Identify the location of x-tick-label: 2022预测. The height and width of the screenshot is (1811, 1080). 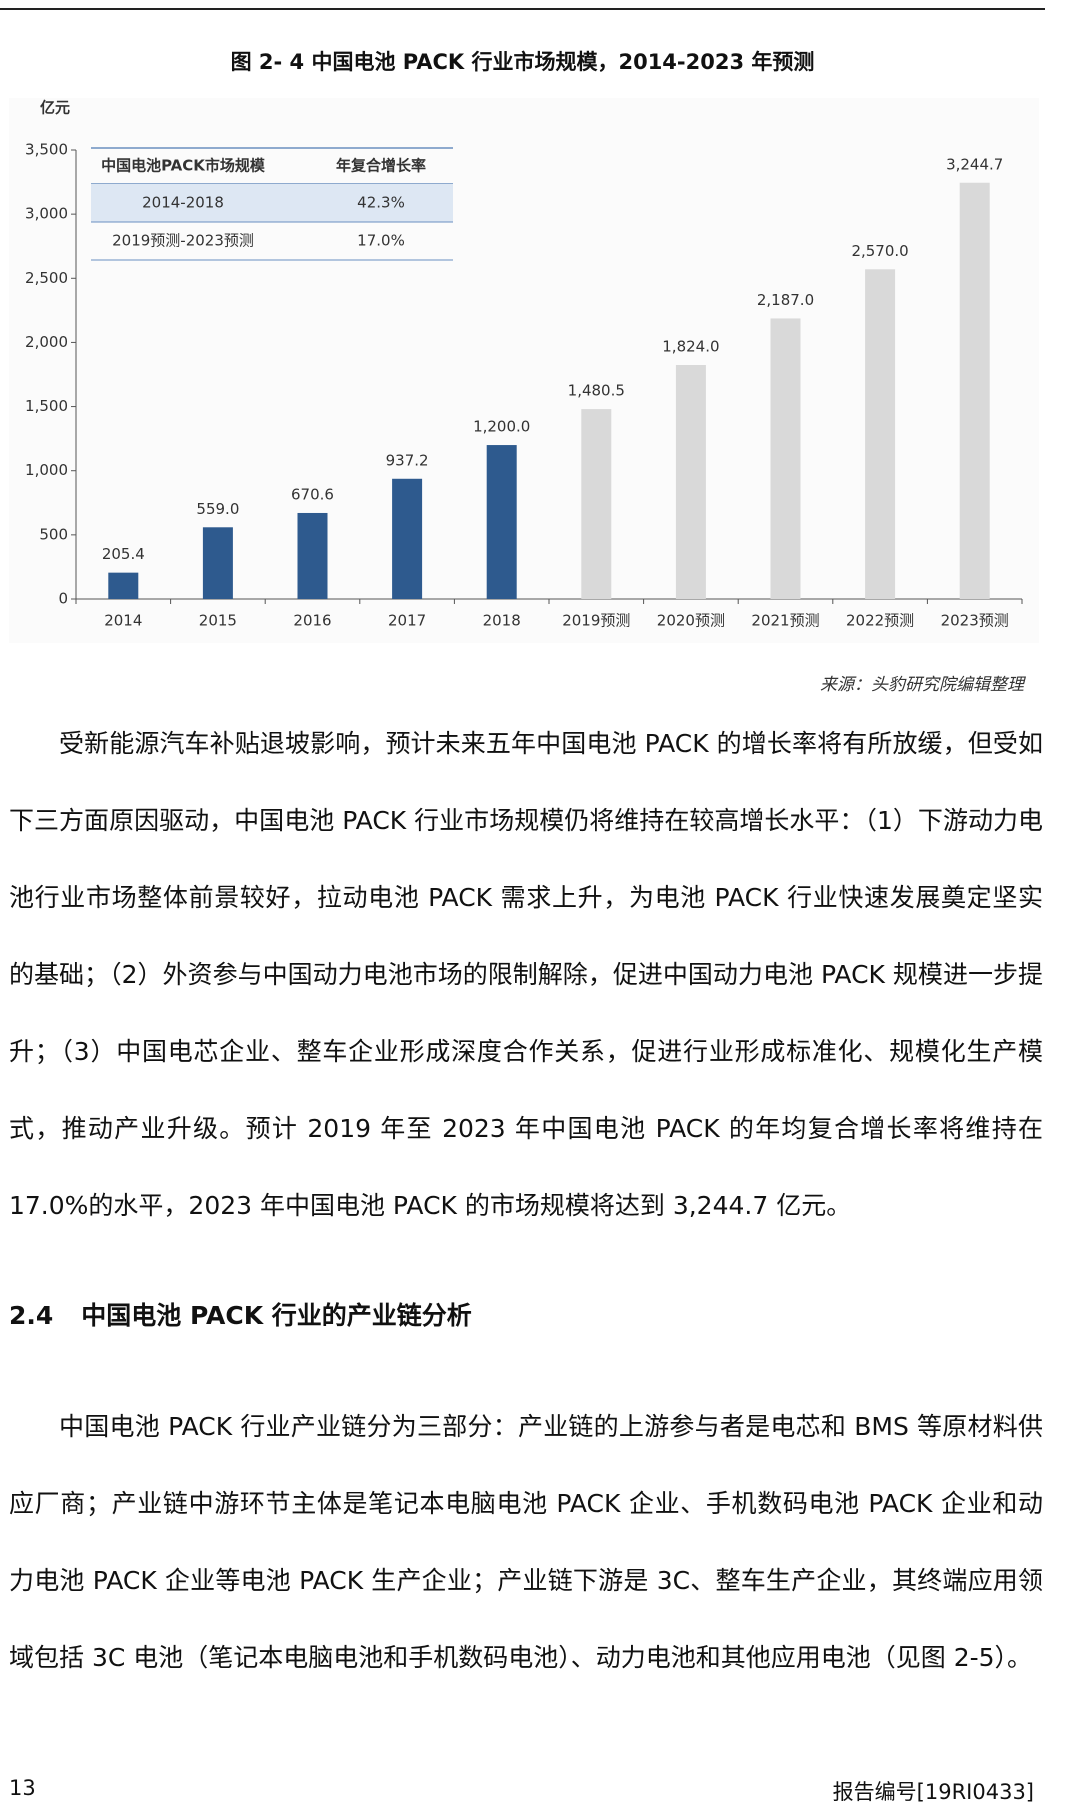
(880, 621).